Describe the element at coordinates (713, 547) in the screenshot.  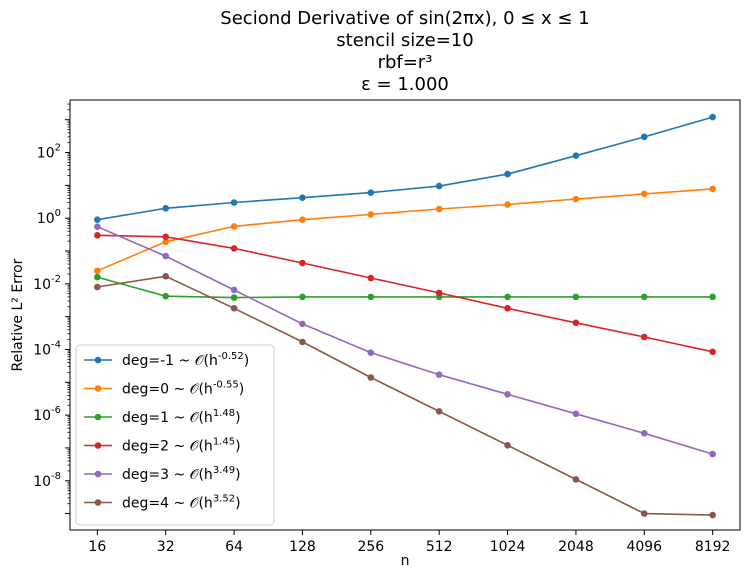
I see `x-tick-label: 8192` at that location.